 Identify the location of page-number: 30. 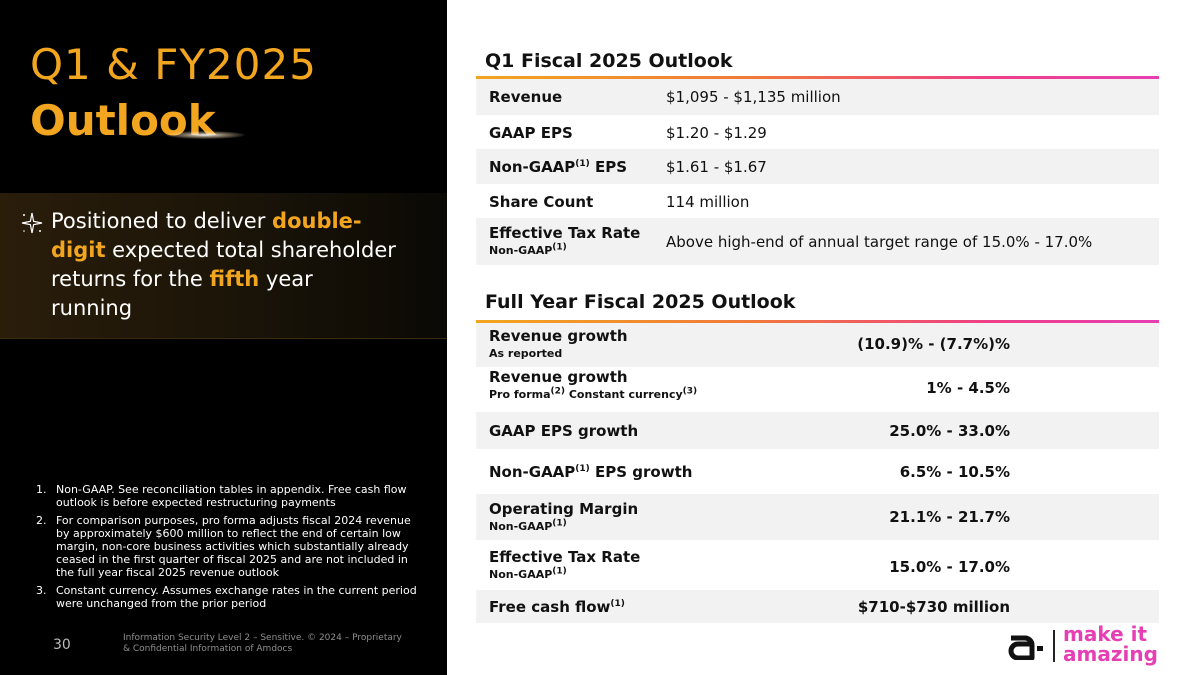
(62, 645).